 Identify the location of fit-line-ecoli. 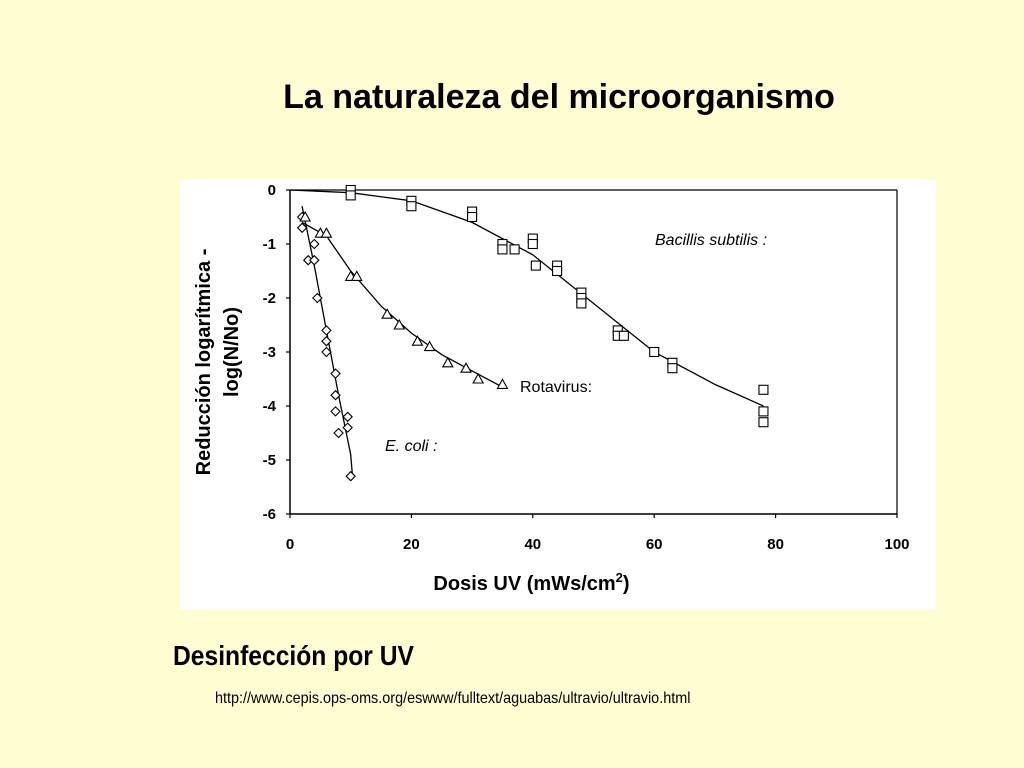
(327, 341).